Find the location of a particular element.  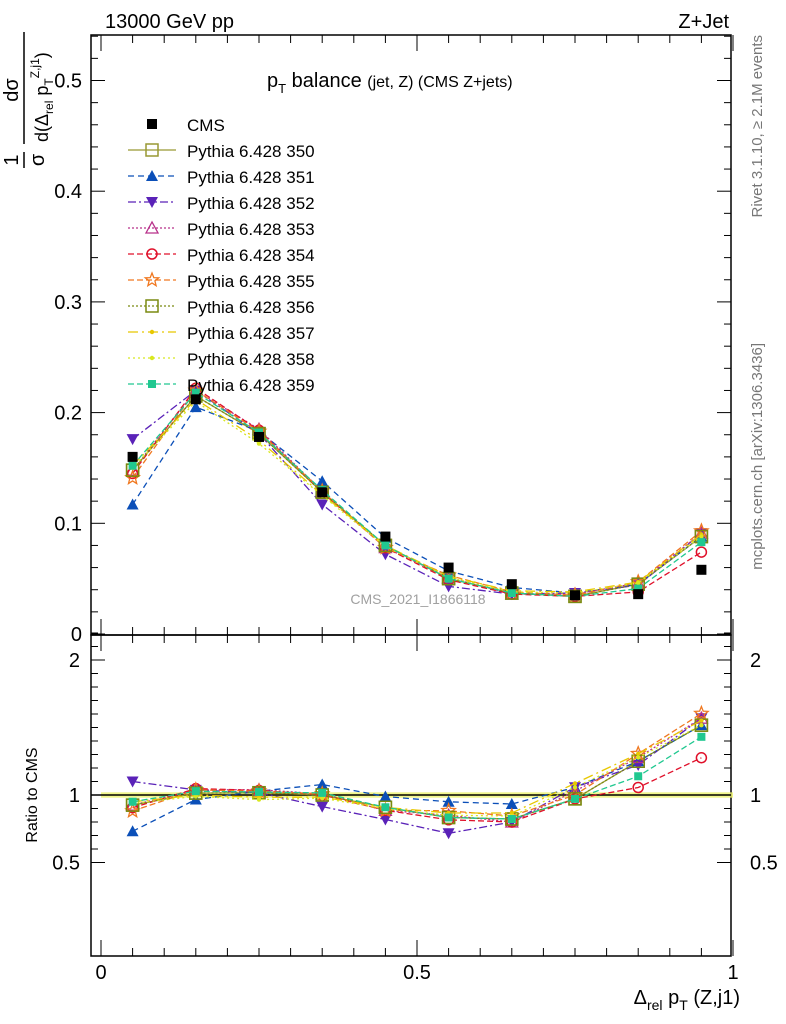

legend-label-4: Pythia 6.428 354 is located at coordinates (251, 255).